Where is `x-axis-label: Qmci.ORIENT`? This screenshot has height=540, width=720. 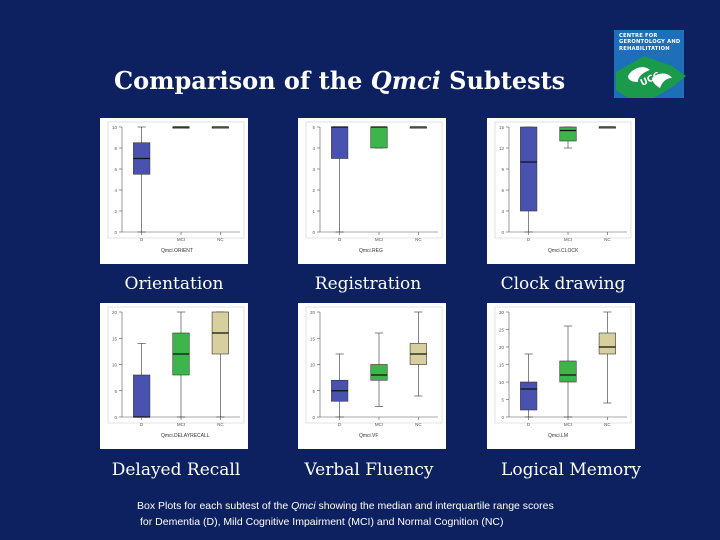 x-axis-label: Qmci.ORIENT is located at coordinates (177, 251).